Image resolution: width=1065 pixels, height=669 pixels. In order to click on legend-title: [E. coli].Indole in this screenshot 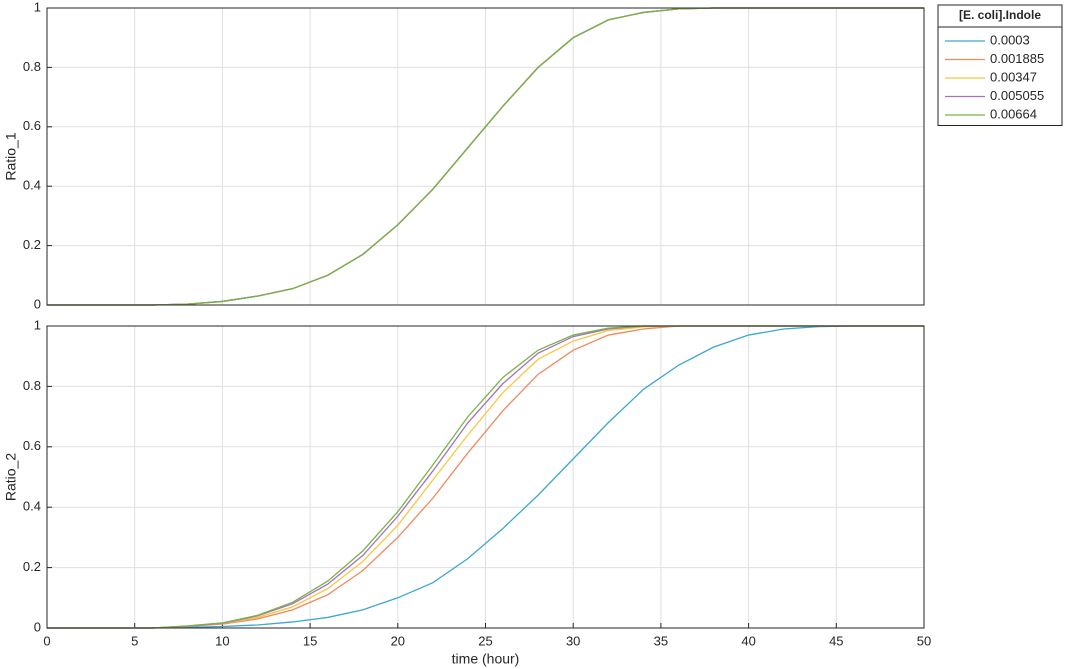, I will do `click(1000, 15)`.